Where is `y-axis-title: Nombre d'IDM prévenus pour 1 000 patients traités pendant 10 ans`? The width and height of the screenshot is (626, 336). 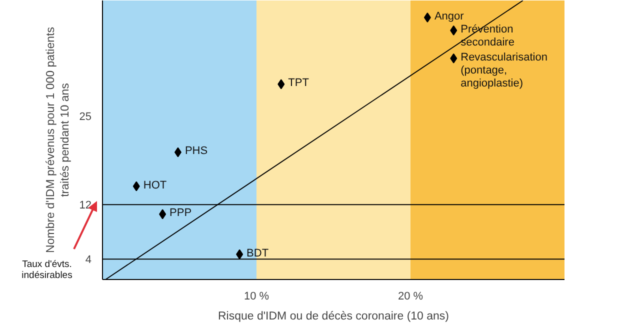 y-axis-title: Nombre d'IDM prévenus pour 1 000 patients traités pendant 10 ans is located at coordinates (58, 139).